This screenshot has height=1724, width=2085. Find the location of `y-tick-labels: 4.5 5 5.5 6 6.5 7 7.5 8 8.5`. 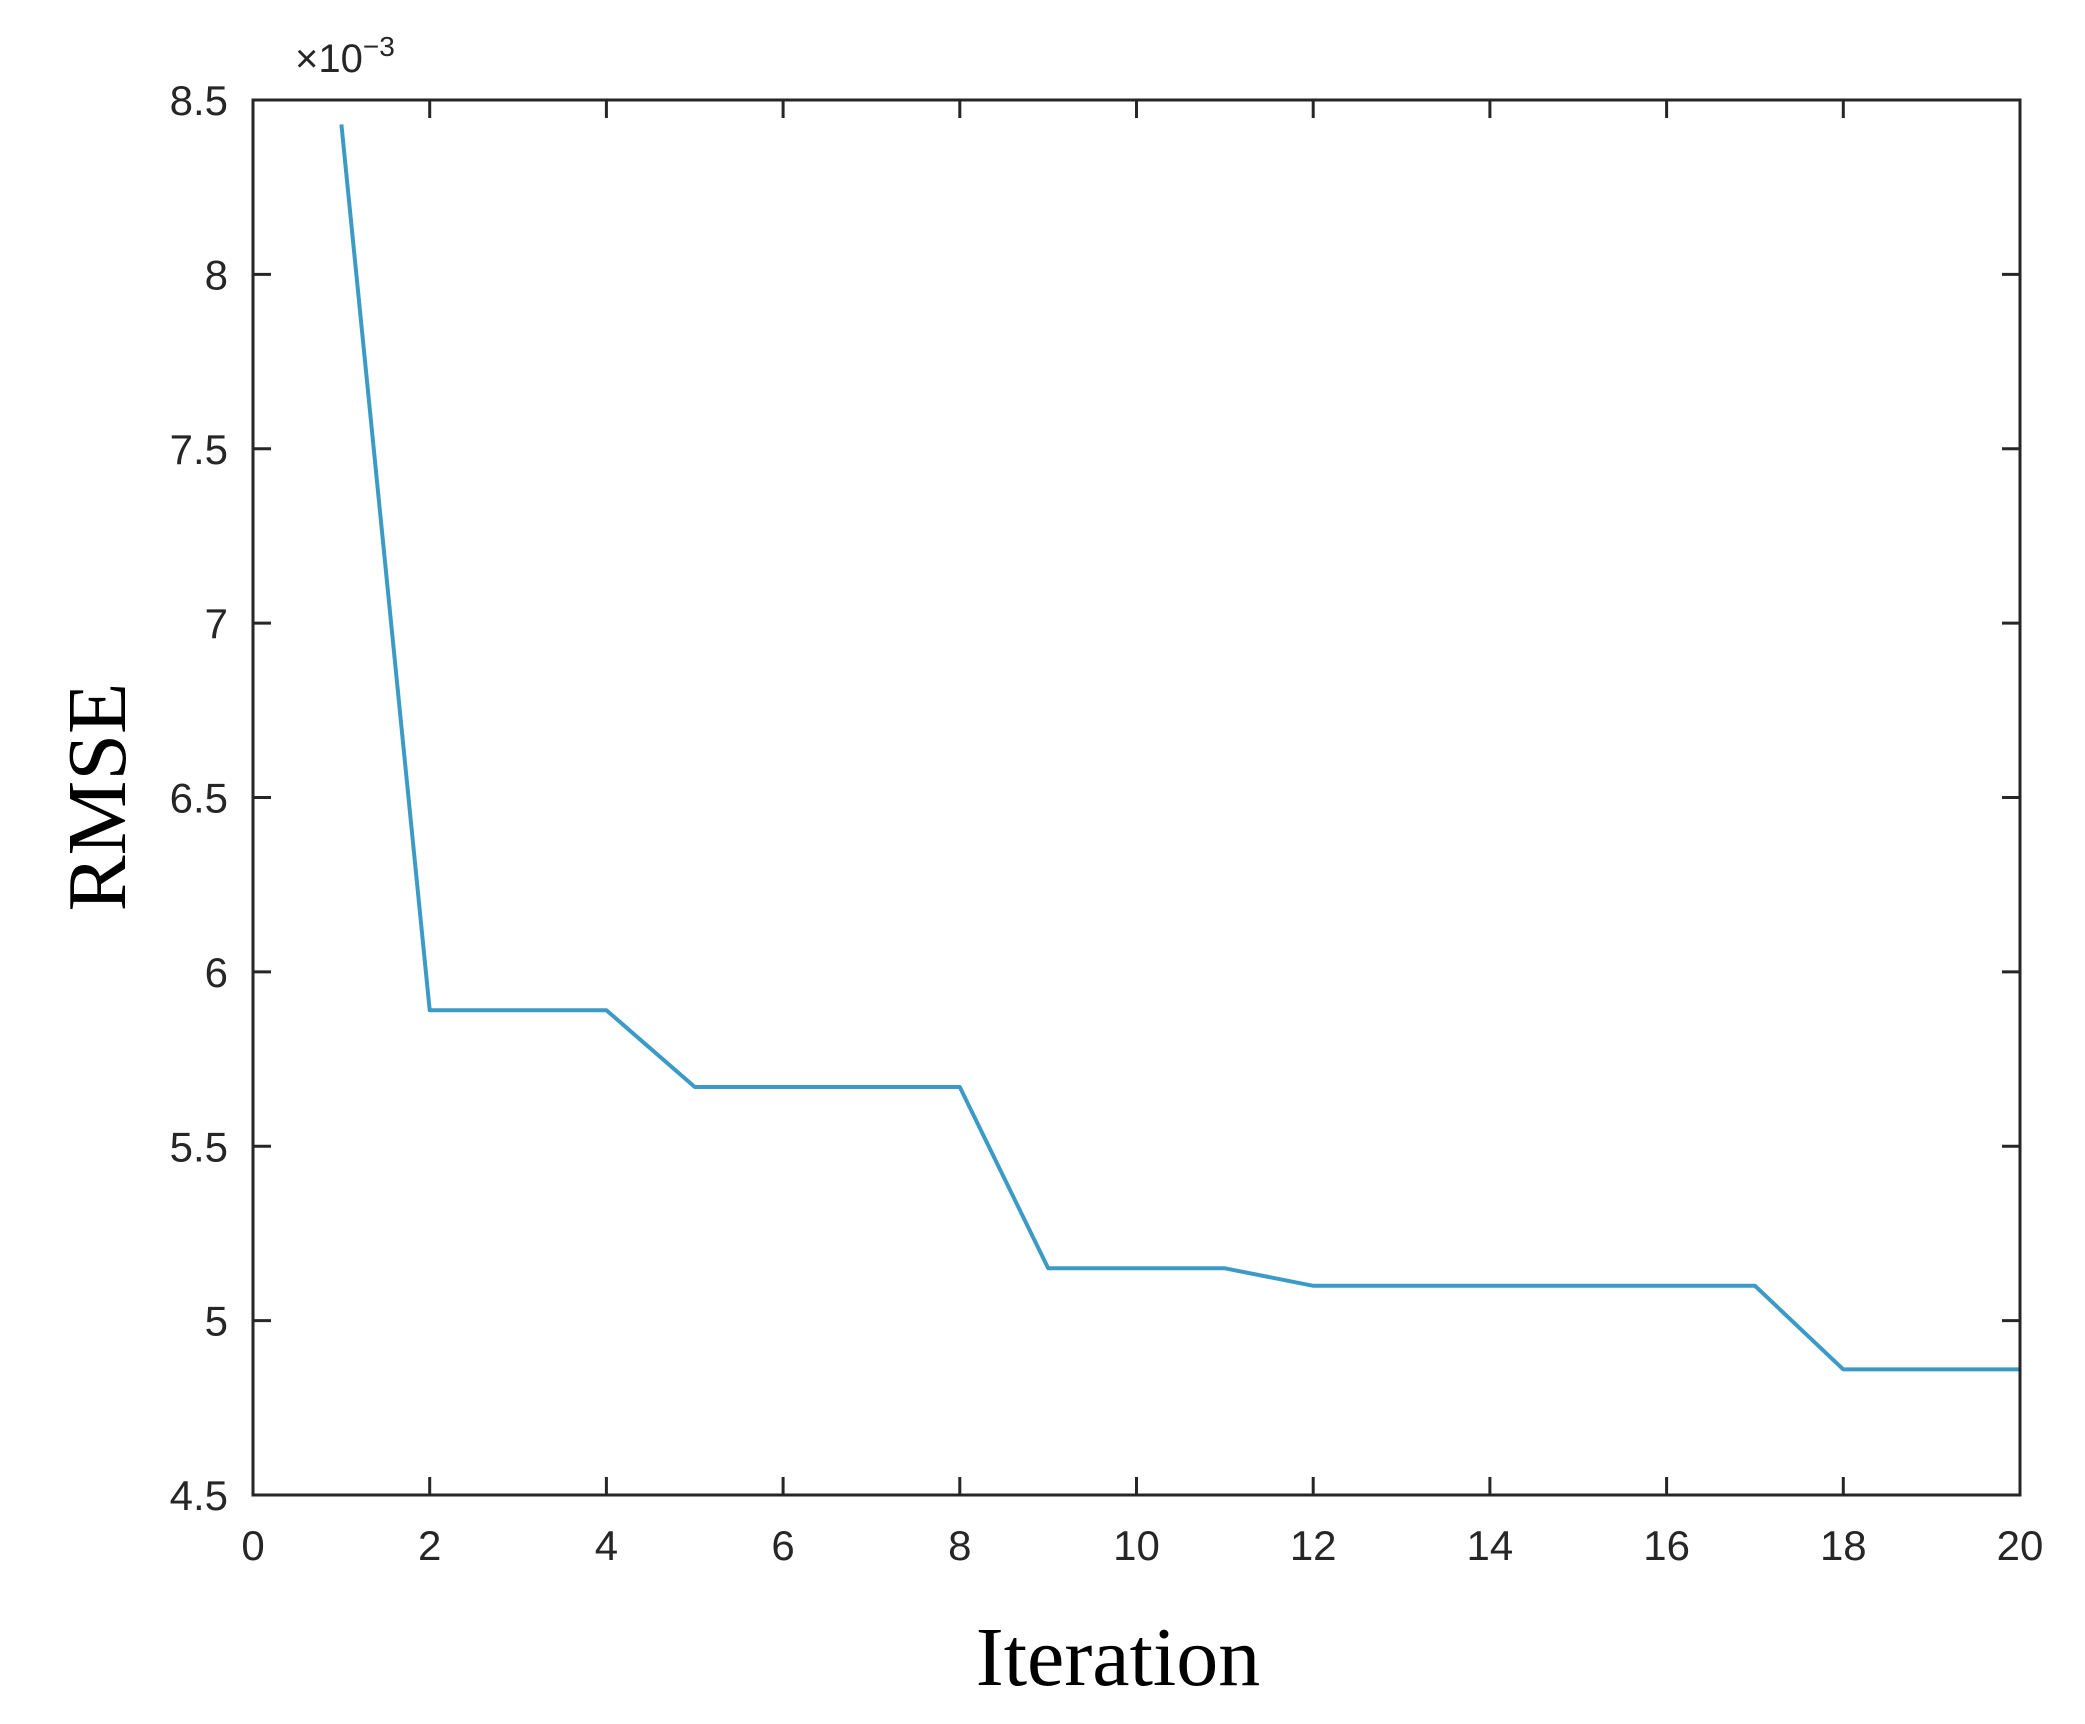

y-tick-labels: 4.5 5 5.5 6 6.5 7 7.5 8 8.5 is located at coordinates (199, 798).